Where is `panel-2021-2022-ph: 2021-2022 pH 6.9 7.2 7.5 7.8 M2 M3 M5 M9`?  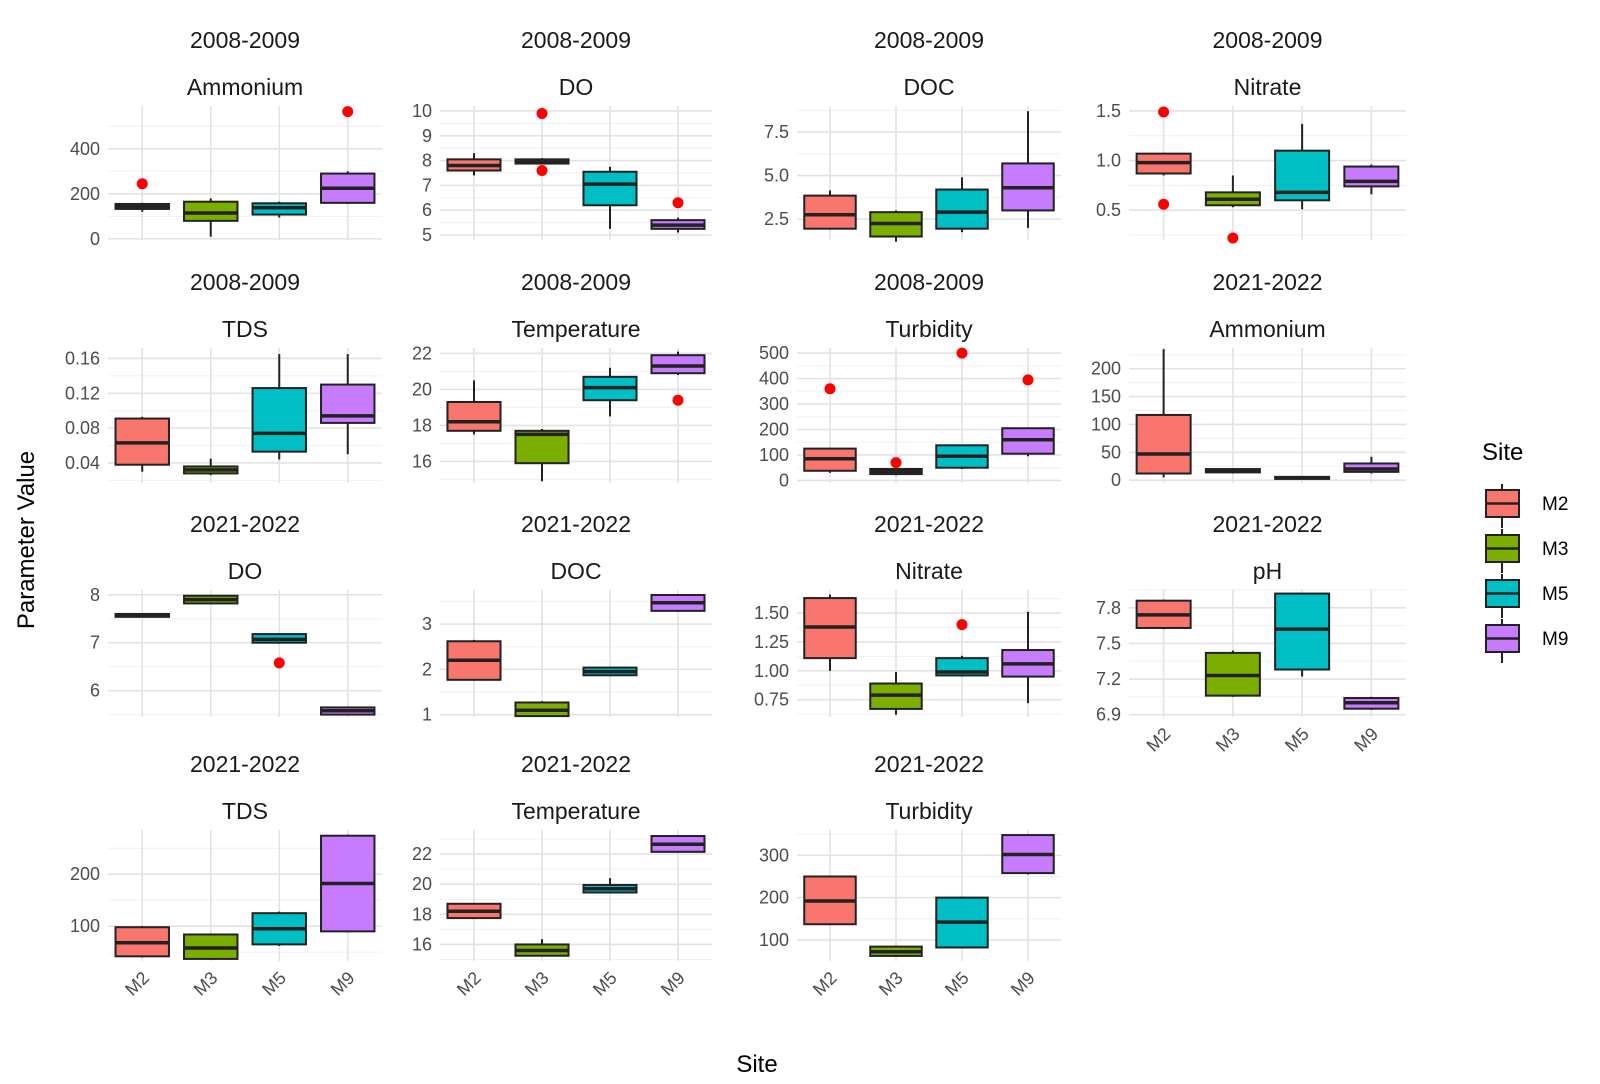 panel-2021-2022-ph: 2021-2022 pH 6.9 7.2 7.5 7.8 M2 M3 M5 M9 is located at coordinates (1251, 633).